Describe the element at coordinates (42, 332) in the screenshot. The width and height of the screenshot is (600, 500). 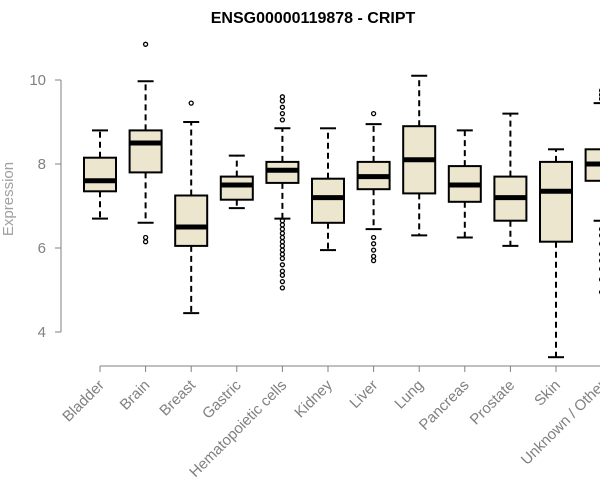
I see `y-tick-label: 4` at that location.